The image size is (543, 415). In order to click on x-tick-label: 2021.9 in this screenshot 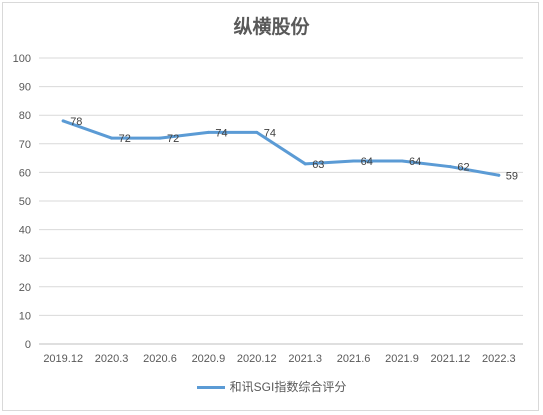, I will do `click(402, 359)`.